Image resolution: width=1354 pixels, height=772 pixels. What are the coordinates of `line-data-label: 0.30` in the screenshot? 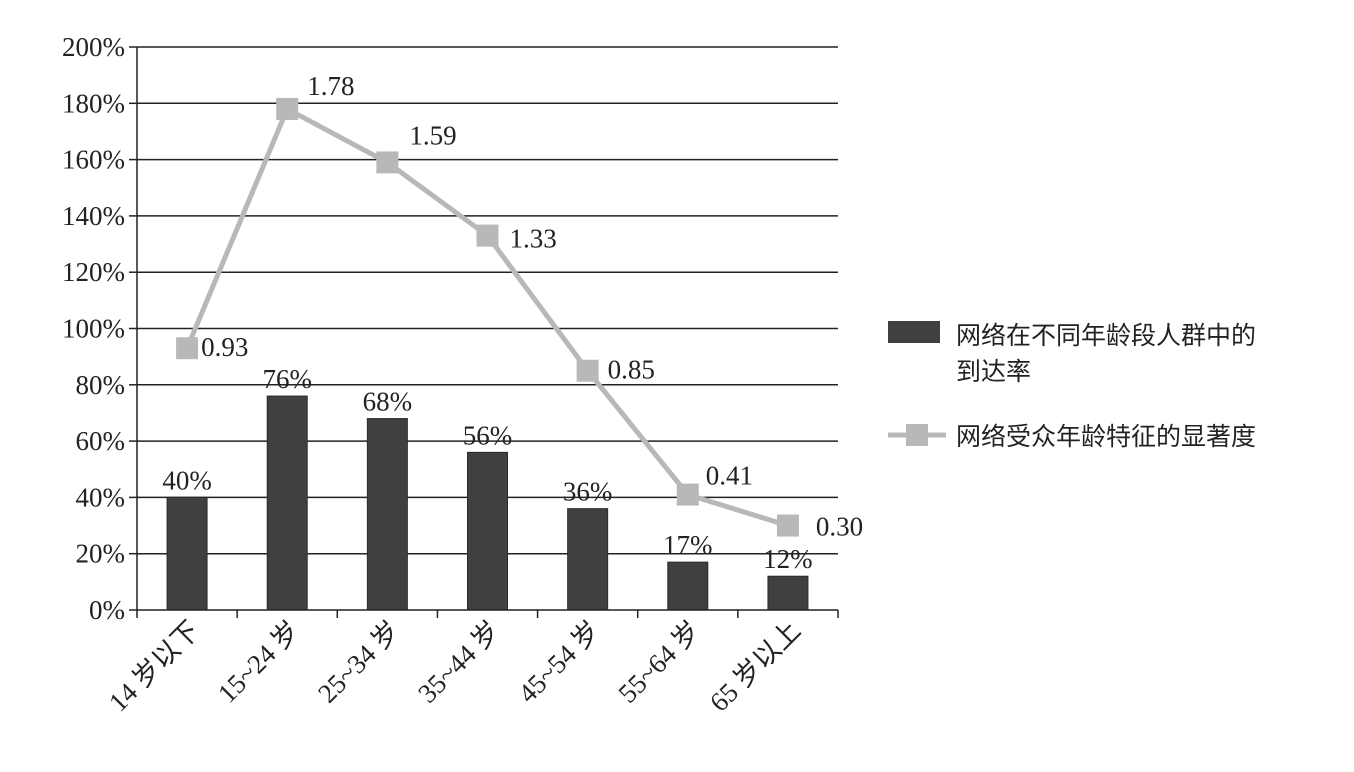 It's located at (839, 527).